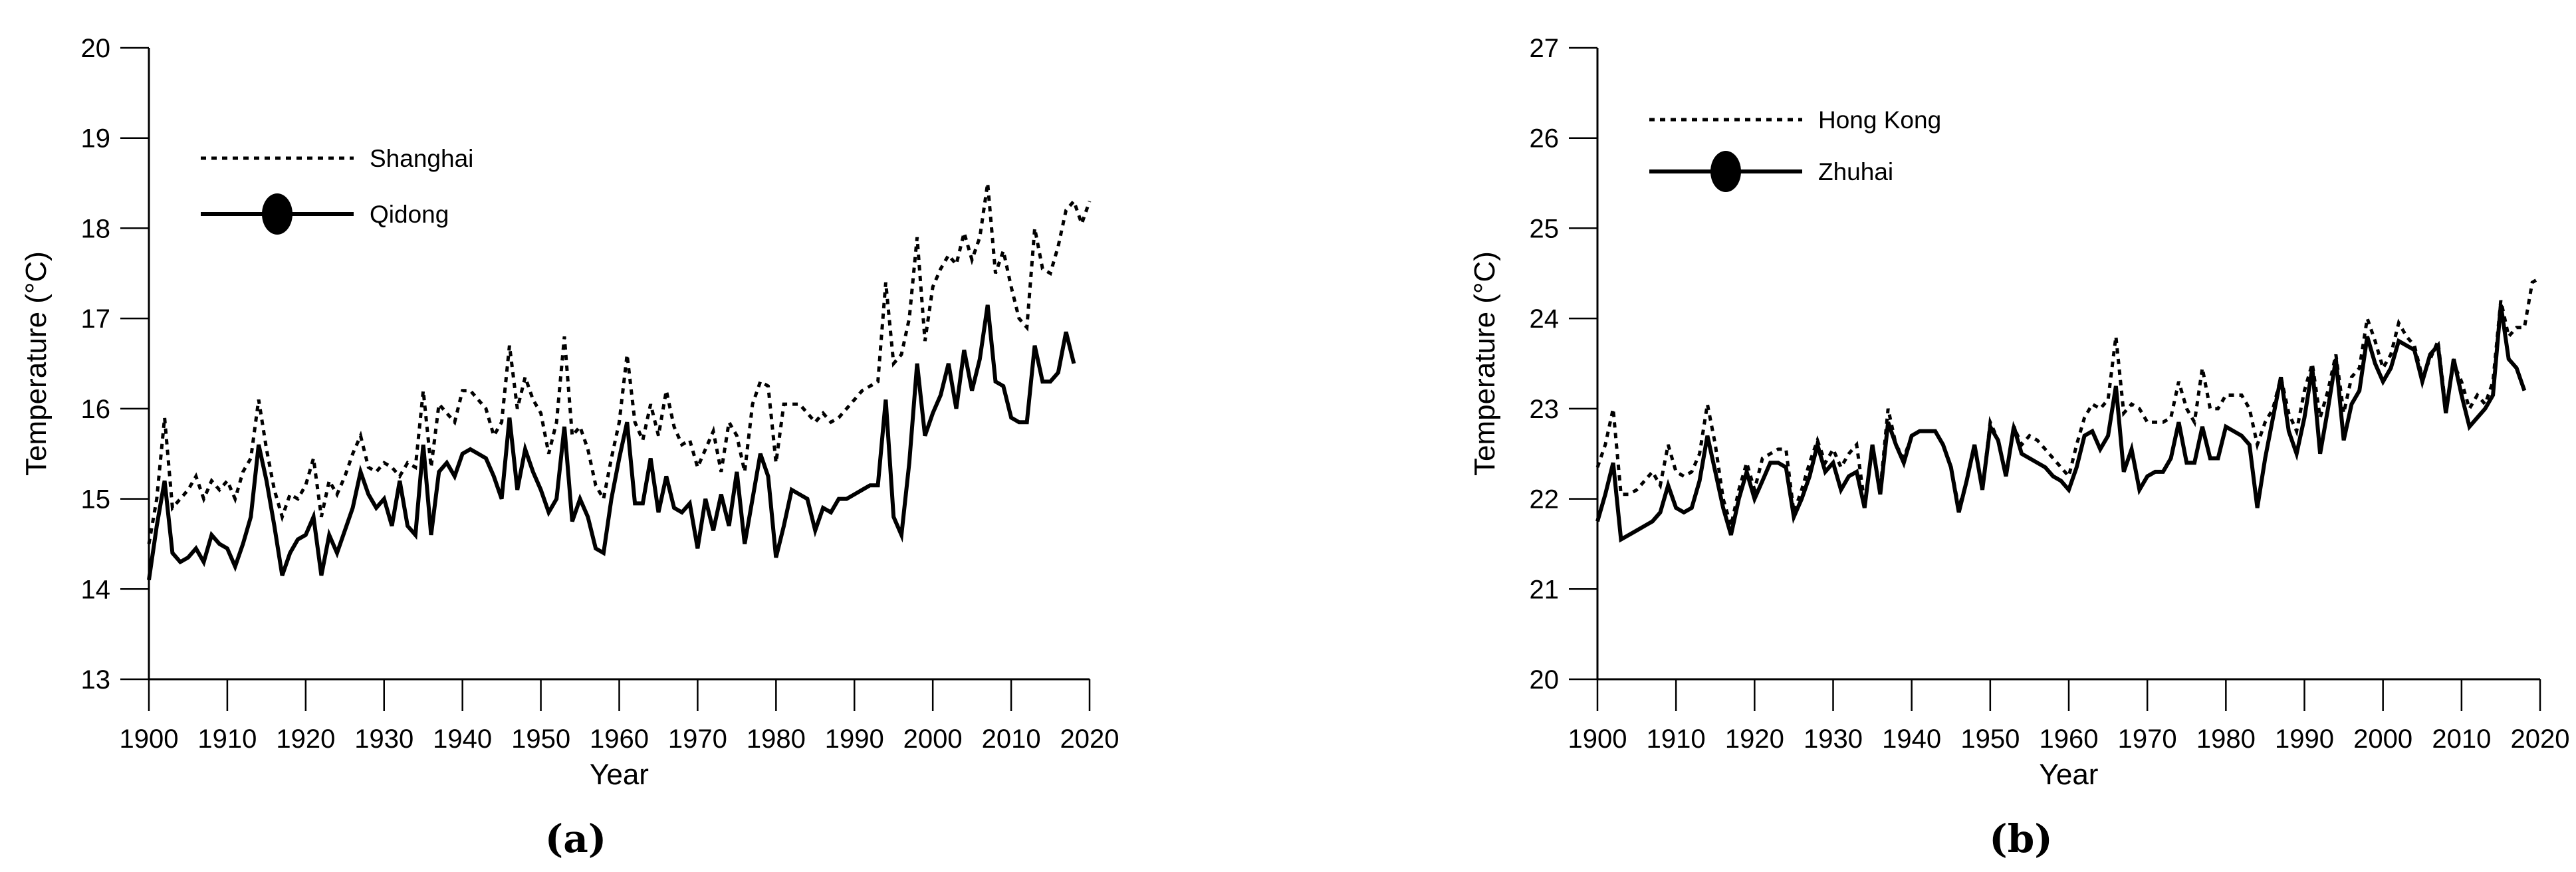 The height and width of the screenshot is (872, 2576). What do you see at coordinates (2061, 424) in the screenshot?
I see `series-zhuhai` at bounding box center [2061, 424].